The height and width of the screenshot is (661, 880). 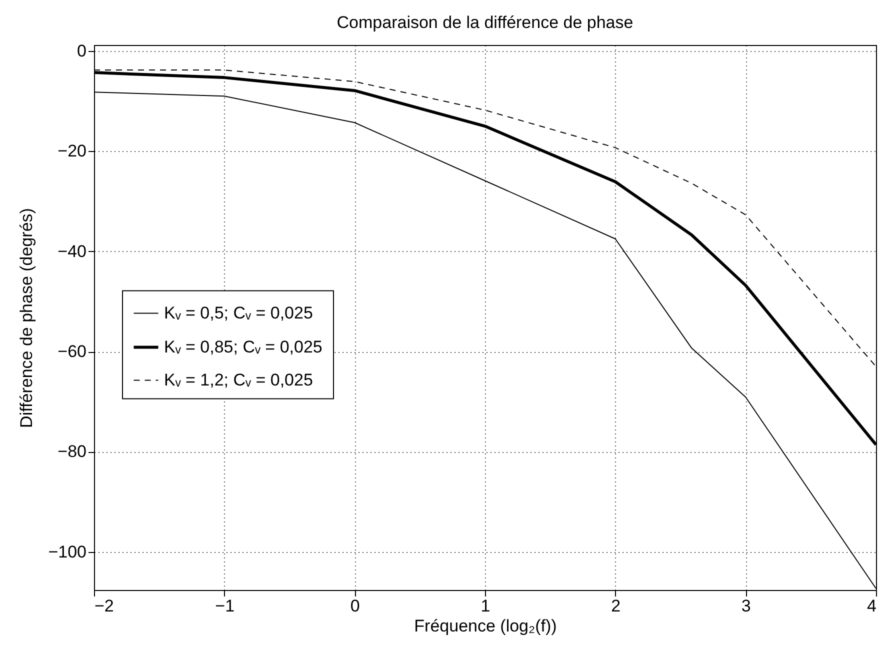 I want to click on x-tick-label: 0, so click(x=355, y=606).